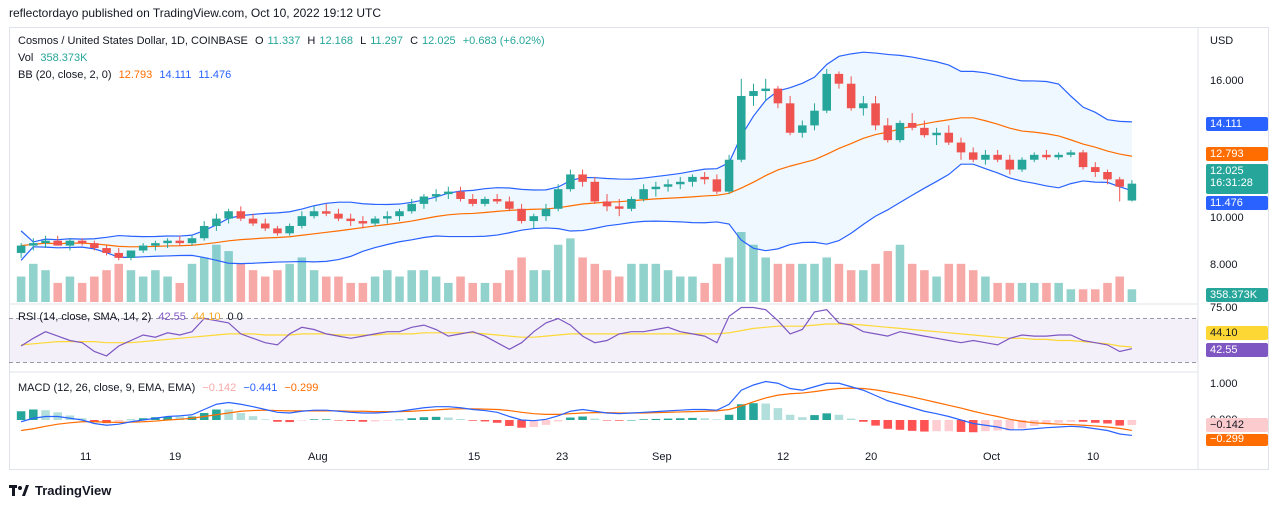 The image size is (1280, 506). Describe the element at coordinates (19, 490) in the screenshot. I see `tradingview-logo-icon` at that location.